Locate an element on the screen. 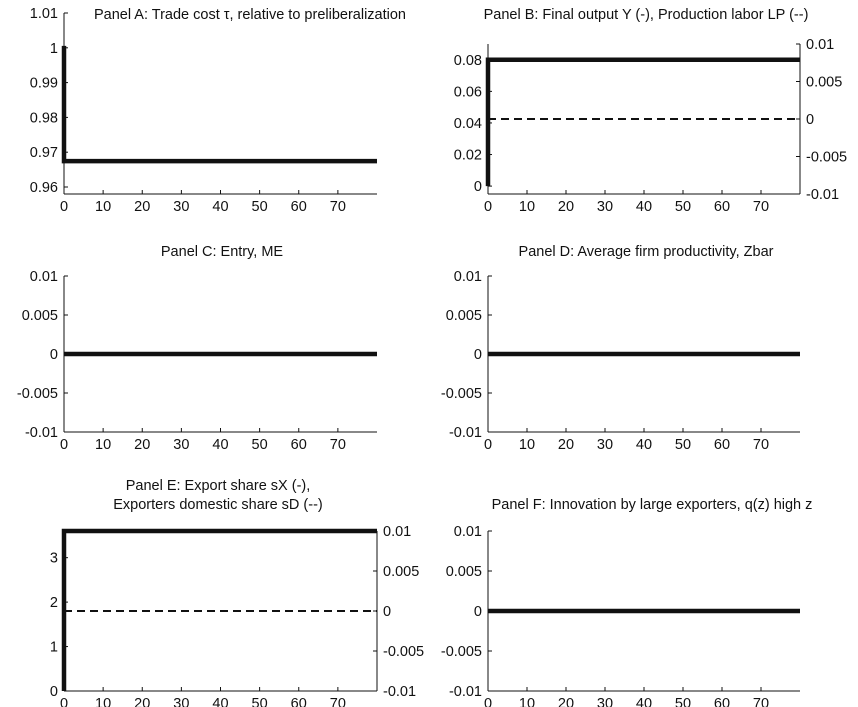 The image size is (858, 707). y-tick-label: 2 is located at coordinates (54, 603).